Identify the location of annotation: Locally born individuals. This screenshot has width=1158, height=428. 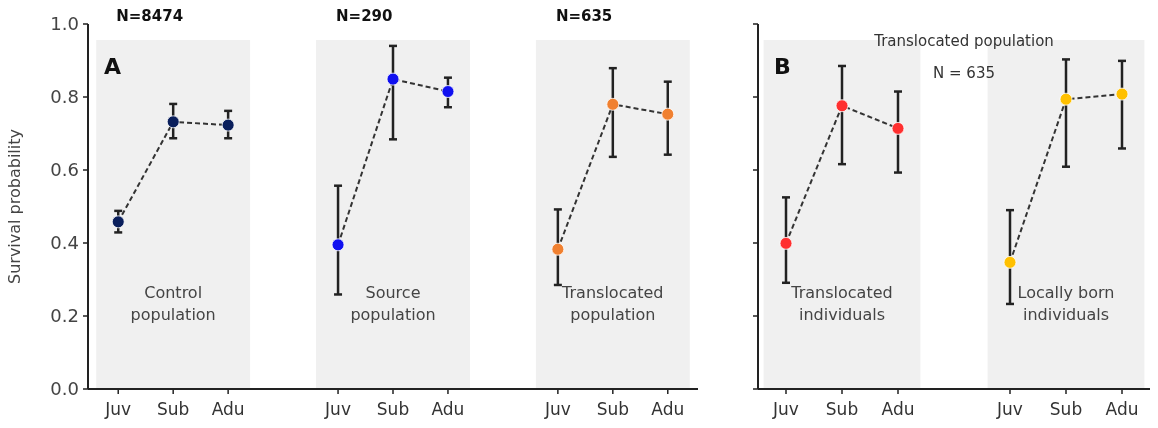
(1066, 303).